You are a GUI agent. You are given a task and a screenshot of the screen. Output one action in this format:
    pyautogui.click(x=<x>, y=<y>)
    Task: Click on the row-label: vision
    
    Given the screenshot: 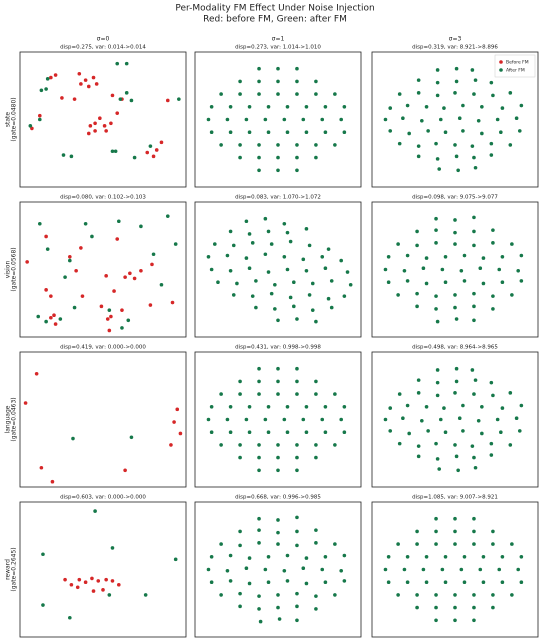 What is the action you would take?
    pyautogui.click(x=8, y=270)
    